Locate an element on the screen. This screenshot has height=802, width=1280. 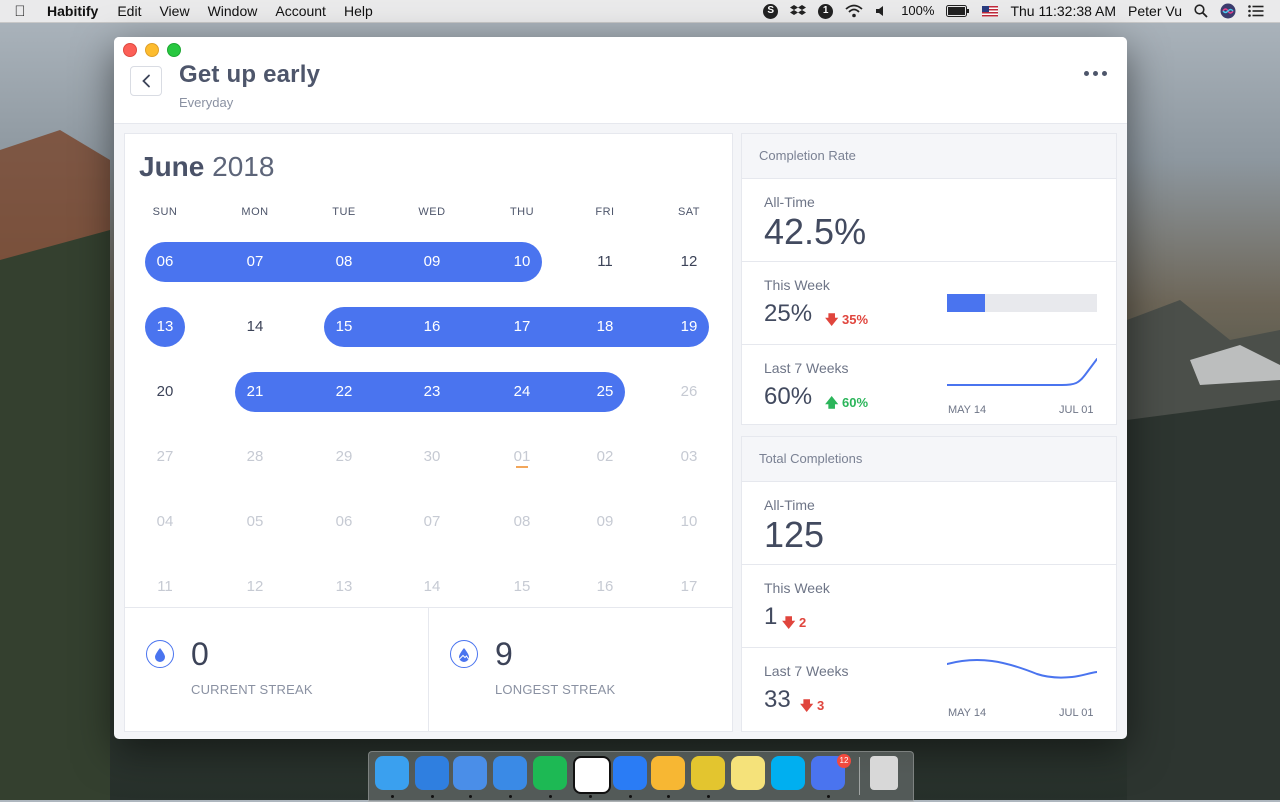
calendar-day: 27 is located at coordinates (165, 456).